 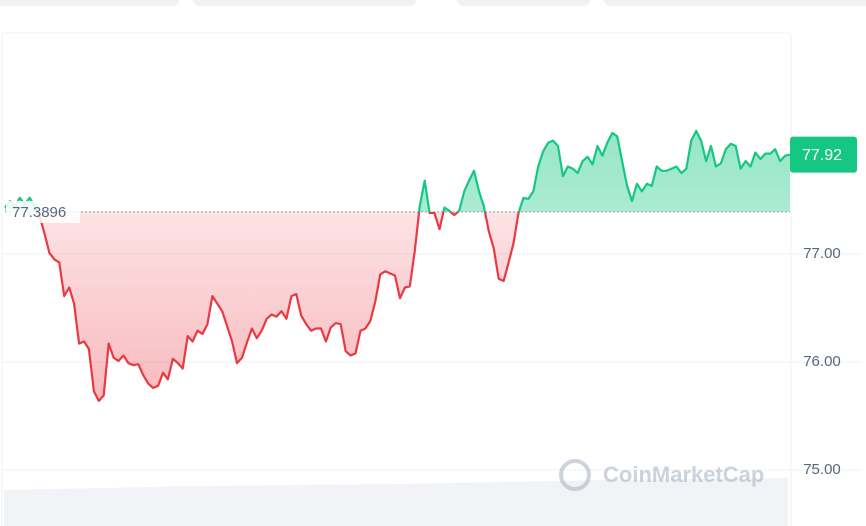 What do you see at coordinates (822, 361) in the screenshot?
I see `y-tick-label: 76.00` at bounding box center [822, 361].